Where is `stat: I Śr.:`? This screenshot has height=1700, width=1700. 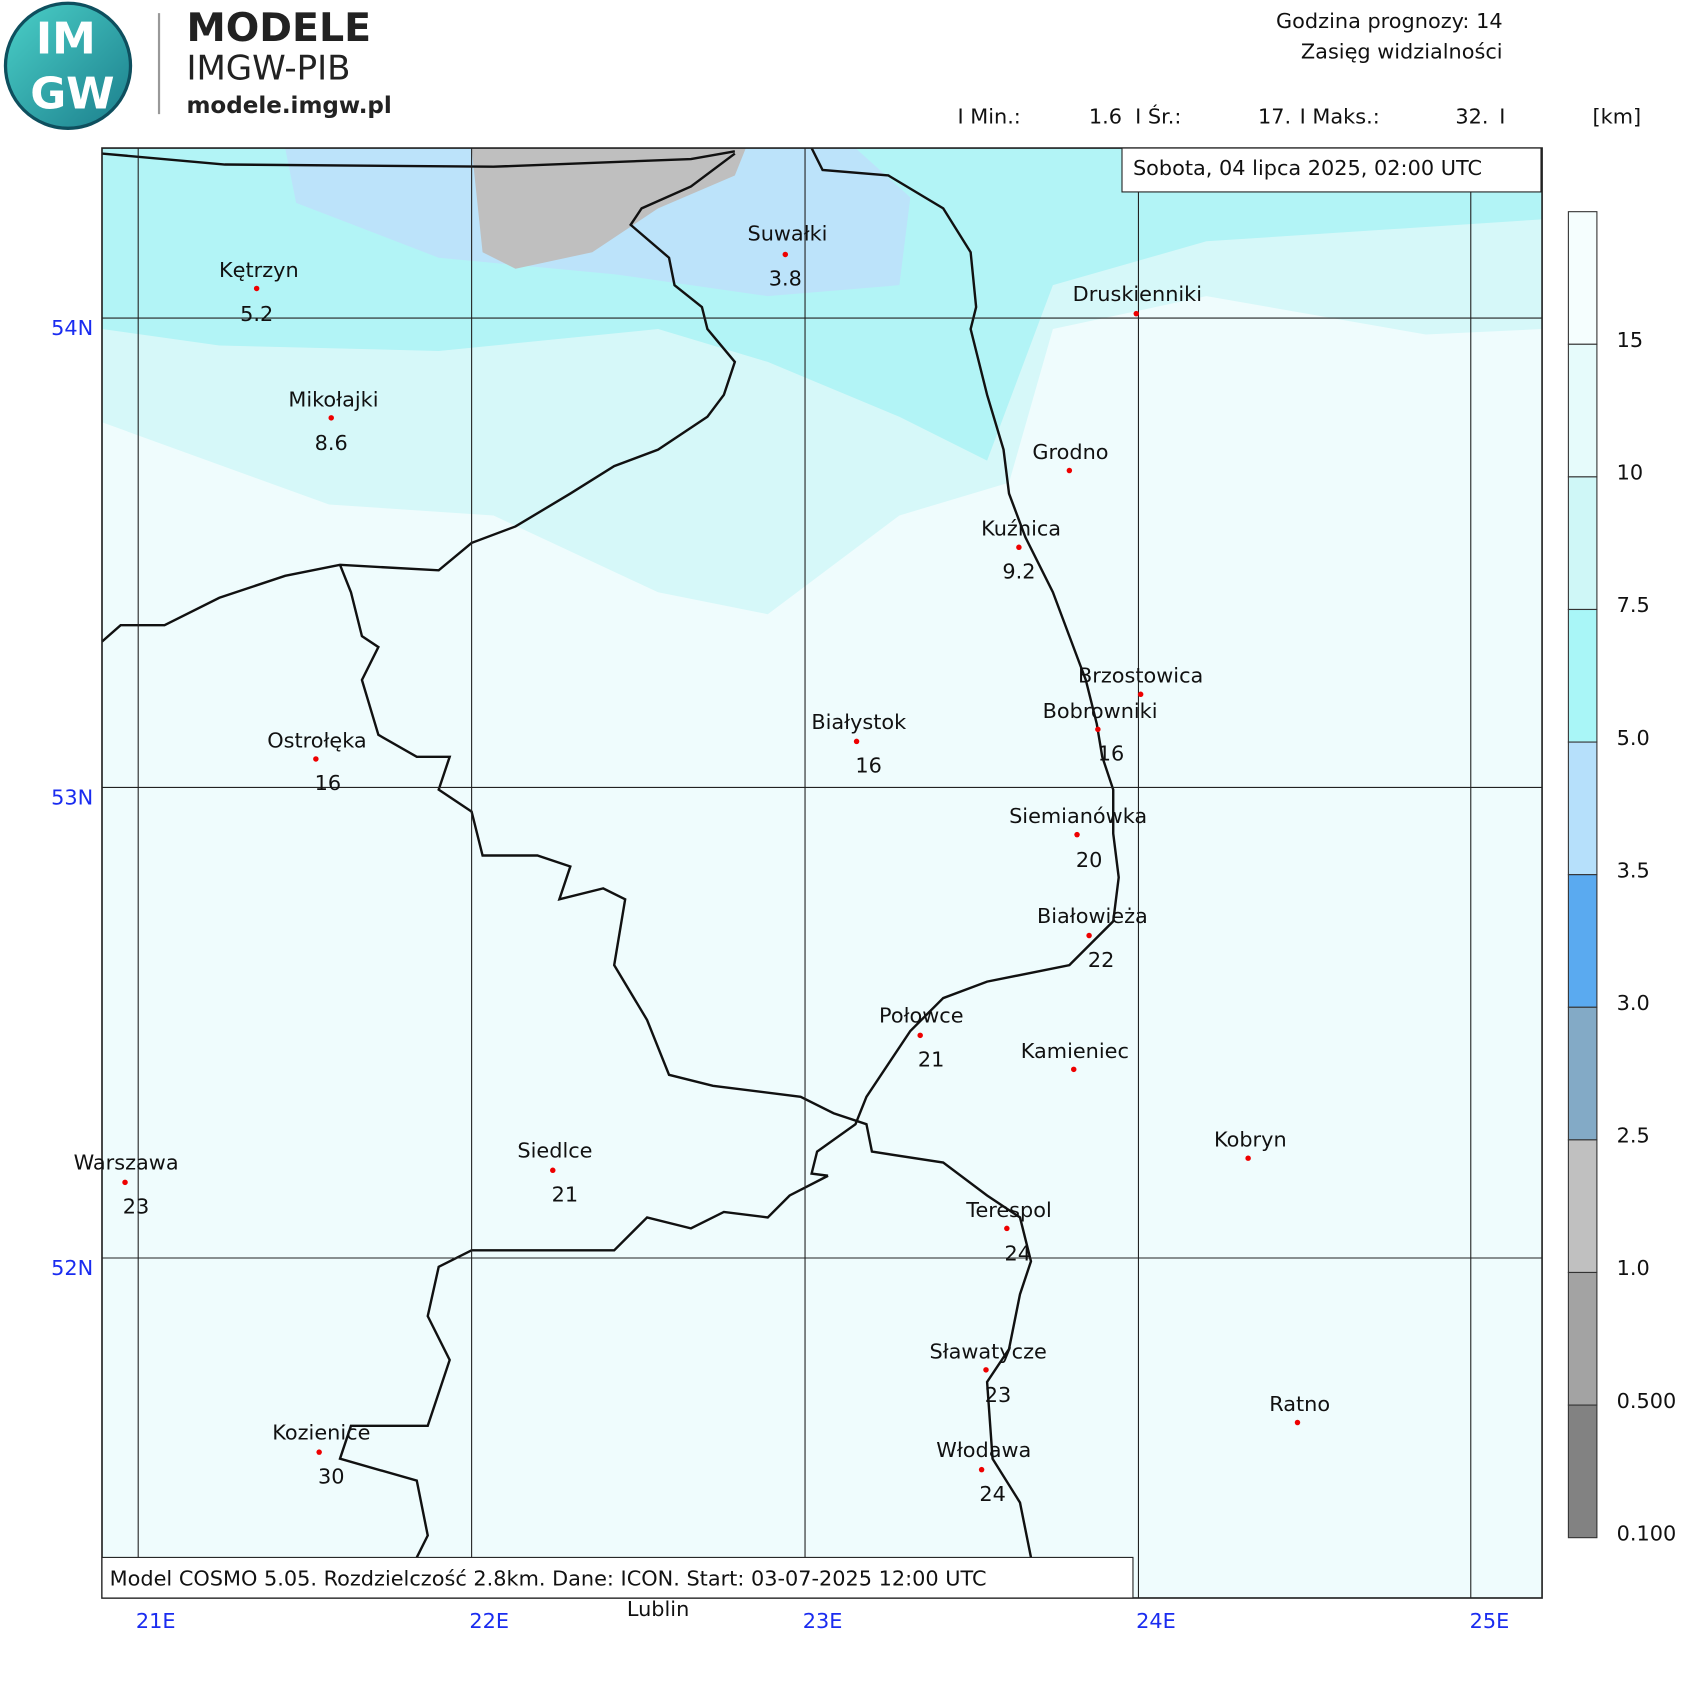 stat: I Śr.: is located at coordinates (1158, 115).